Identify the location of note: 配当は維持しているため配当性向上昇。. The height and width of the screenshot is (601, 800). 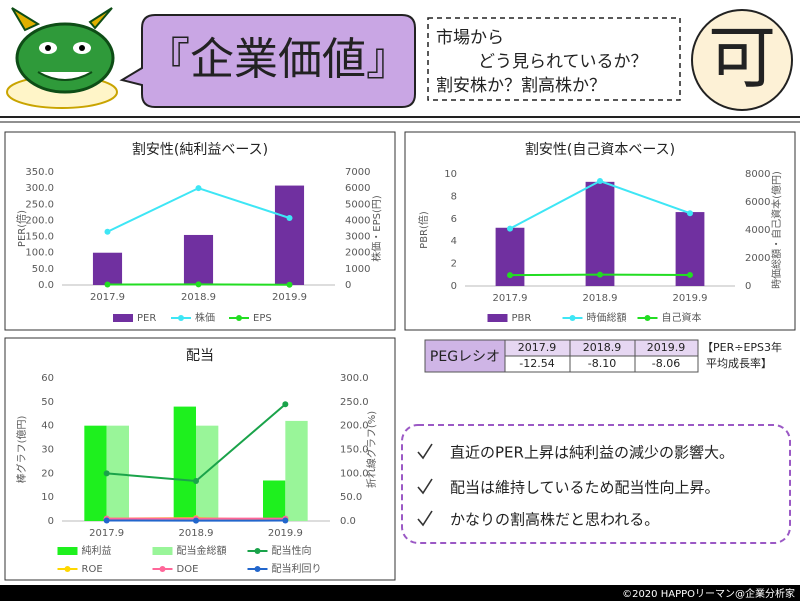
(585, 488).